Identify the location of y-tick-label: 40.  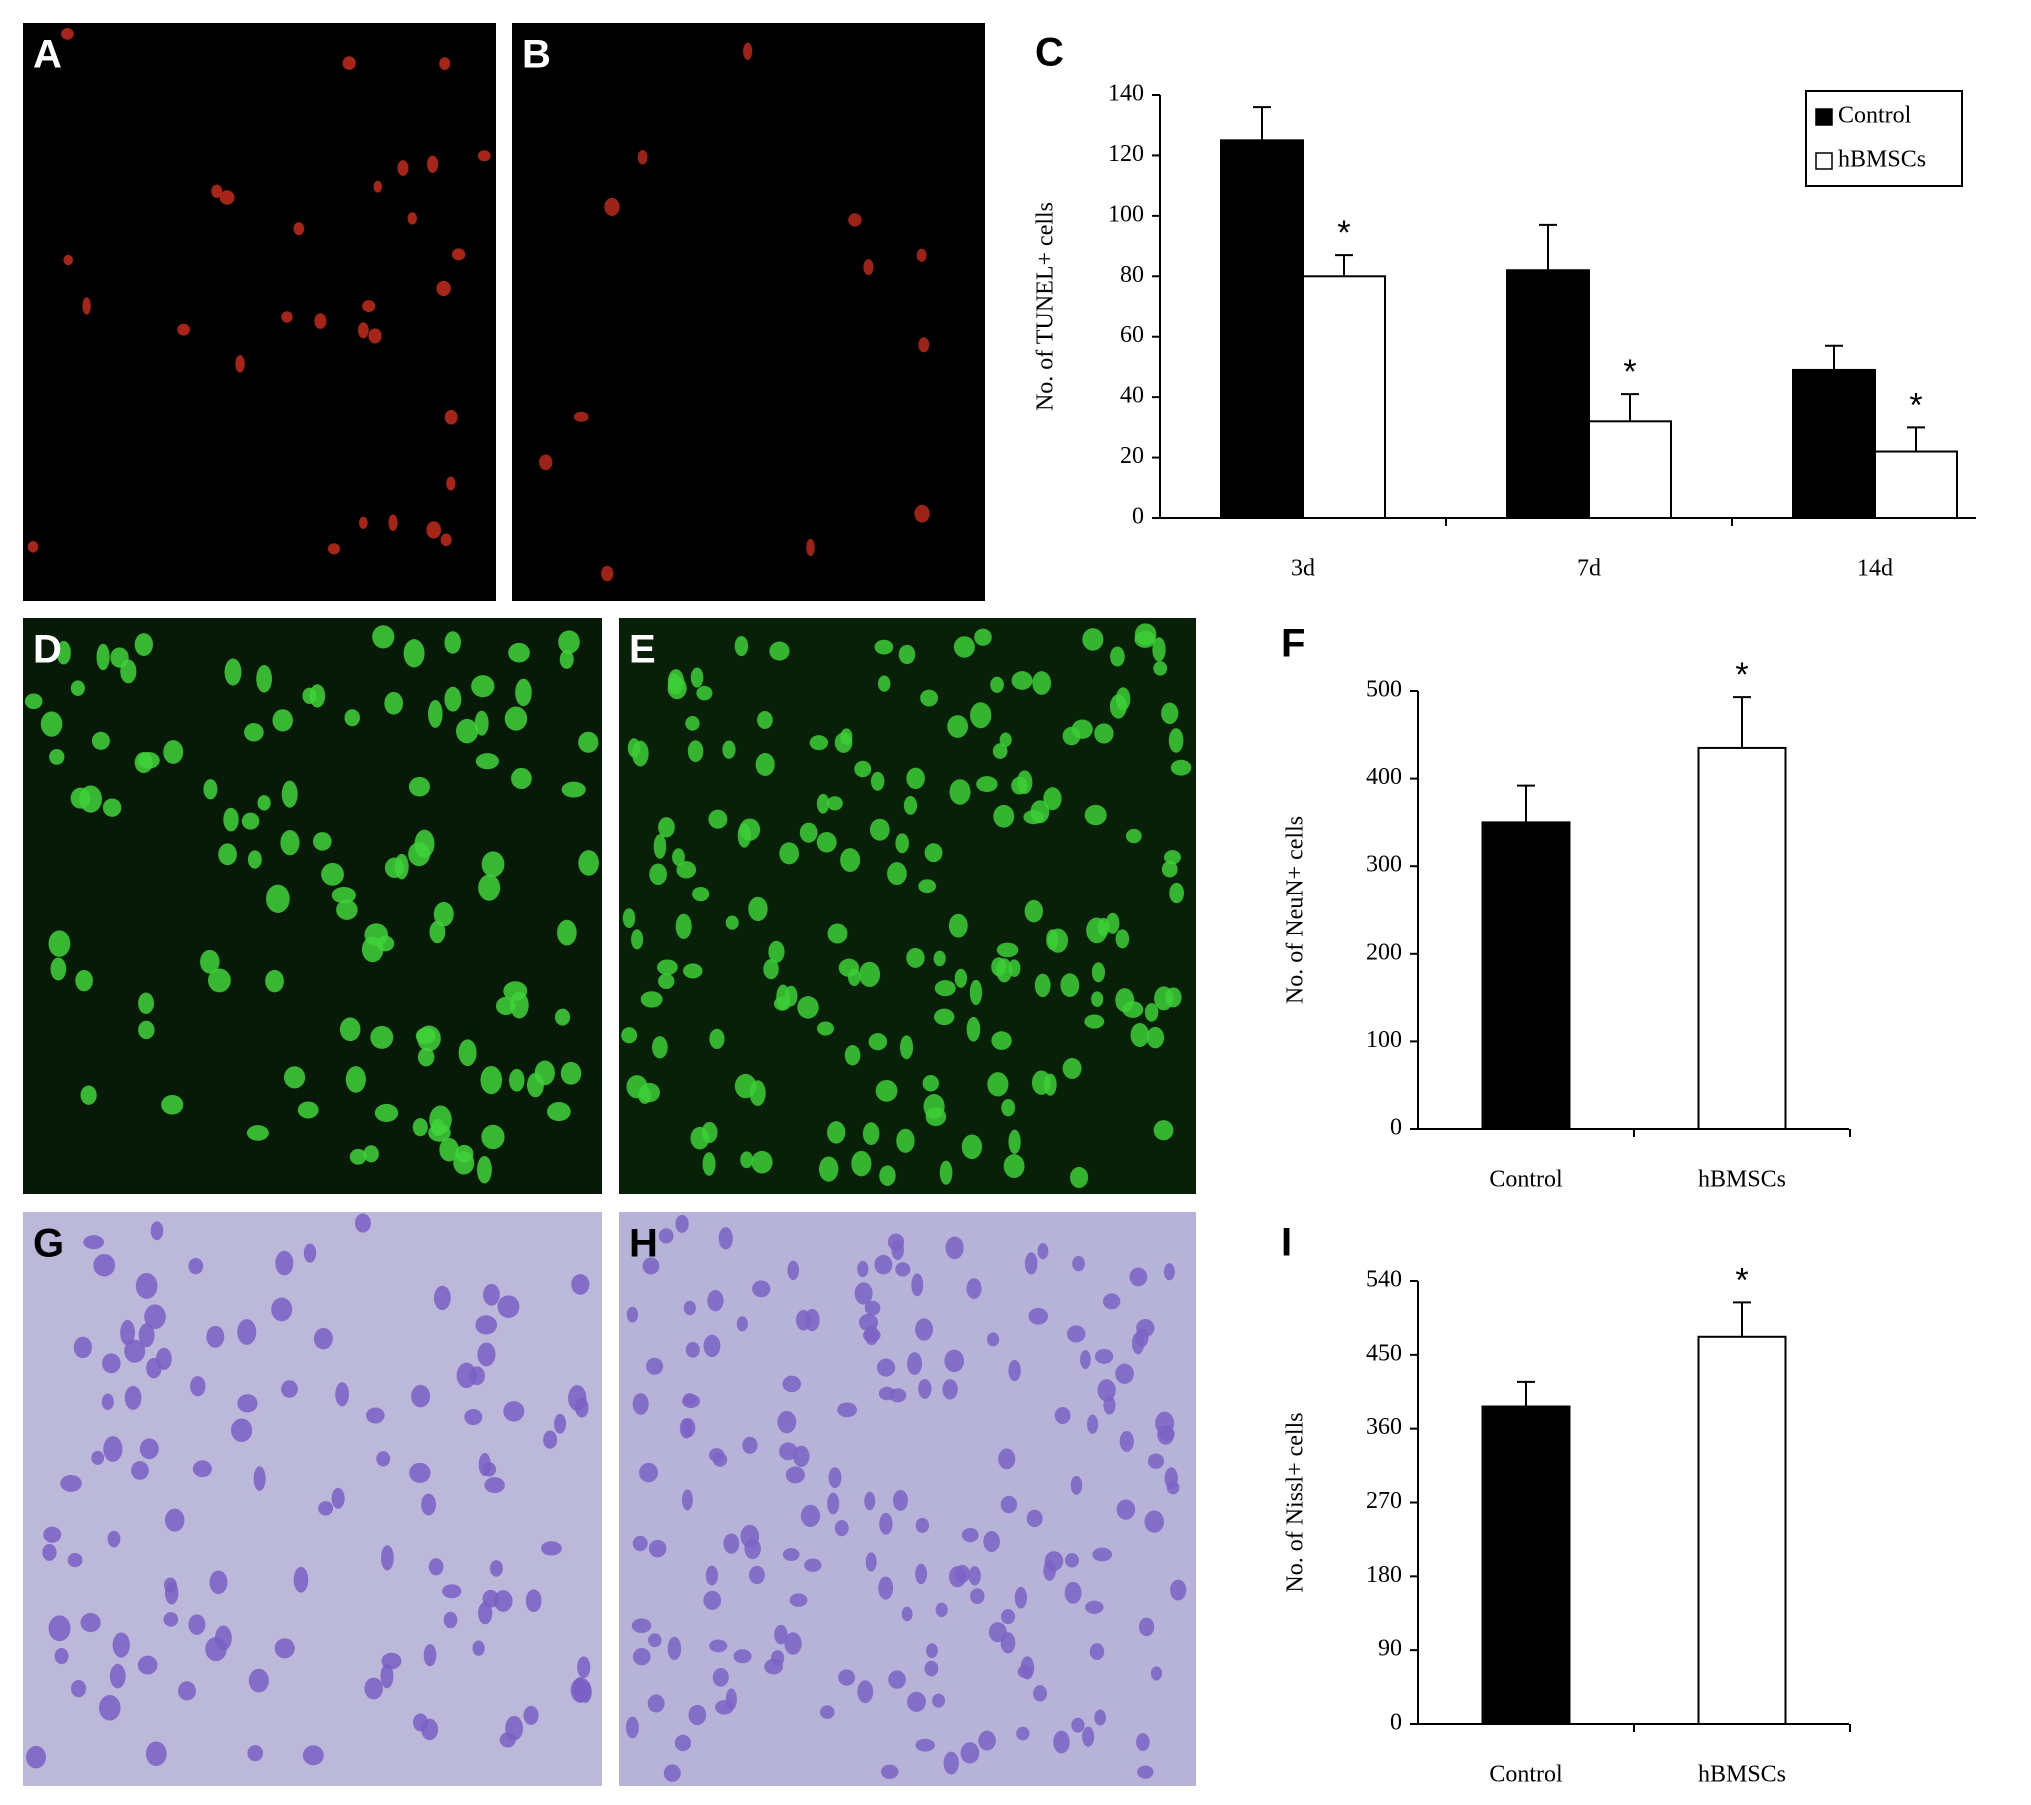
(1132, 396).